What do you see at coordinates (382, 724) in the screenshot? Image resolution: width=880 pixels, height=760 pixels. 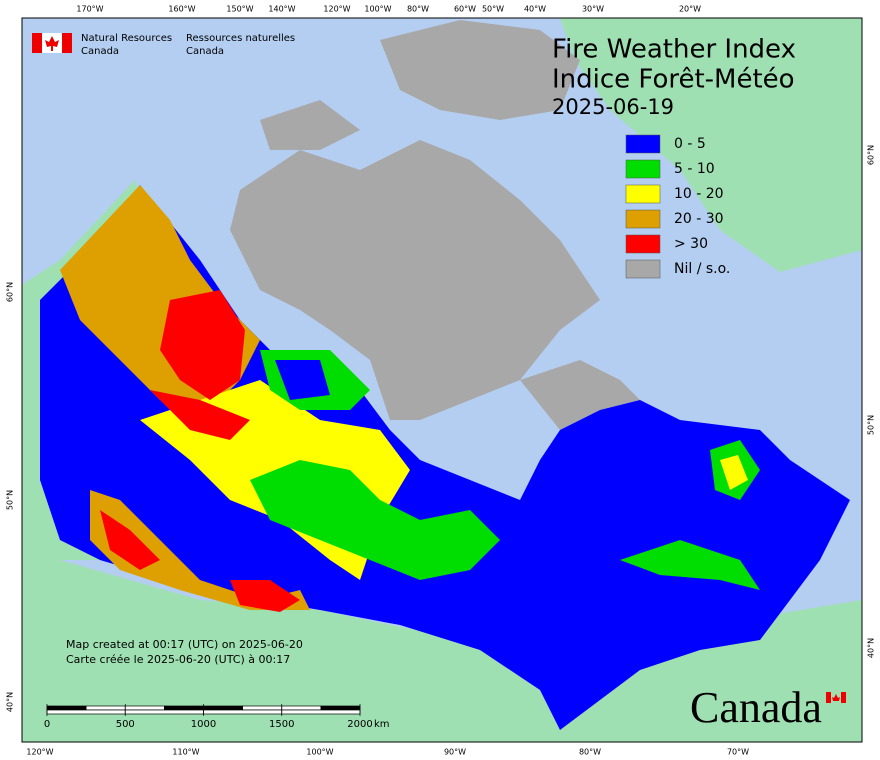 I see `scale-unit: km` at bounding box center [382, 724].